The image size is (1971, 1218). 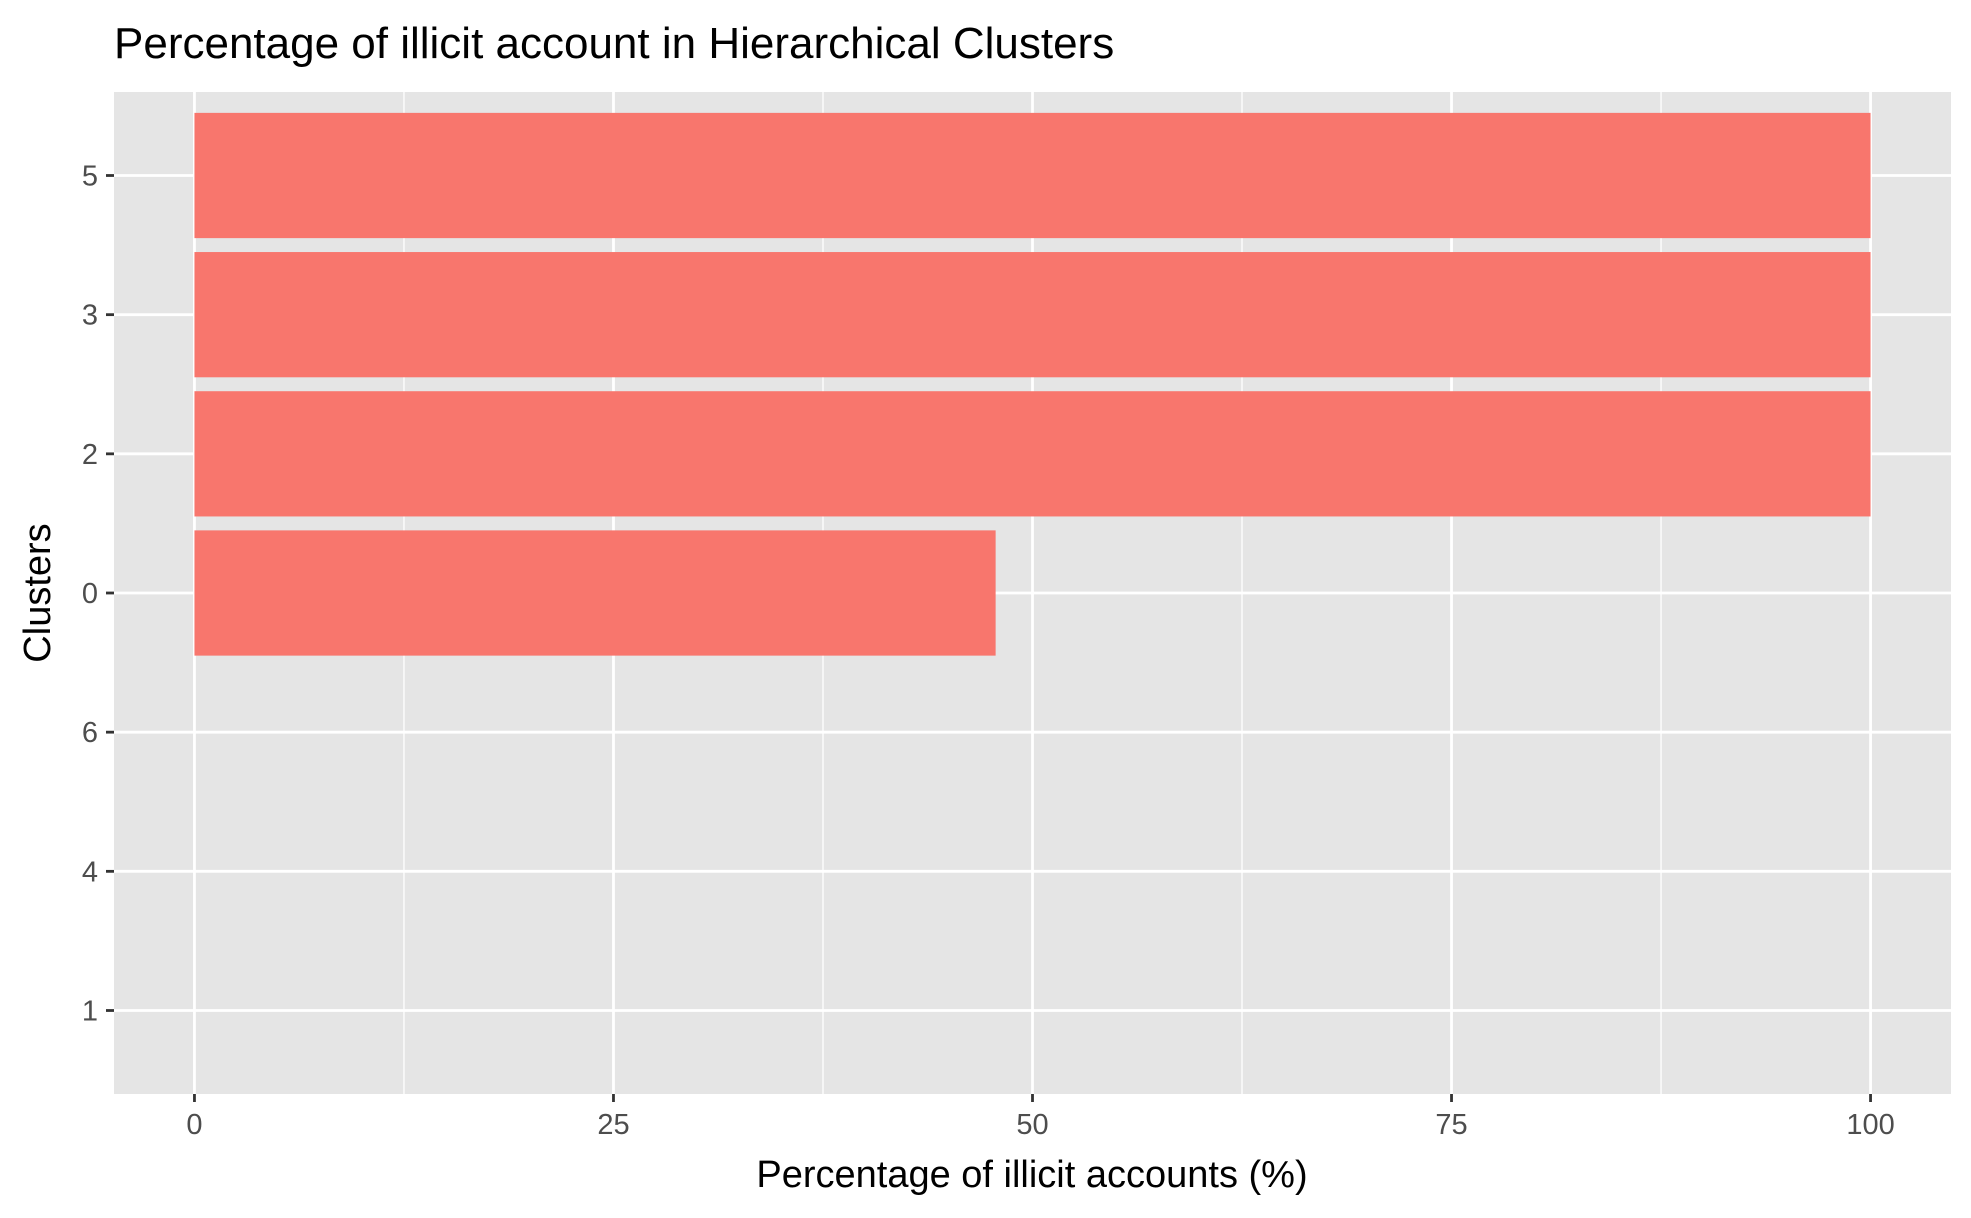 What do you see at coordinates (90, 177) in the screenshot?
I see `y-tick-label: 5` at bounding box center [90, 177].